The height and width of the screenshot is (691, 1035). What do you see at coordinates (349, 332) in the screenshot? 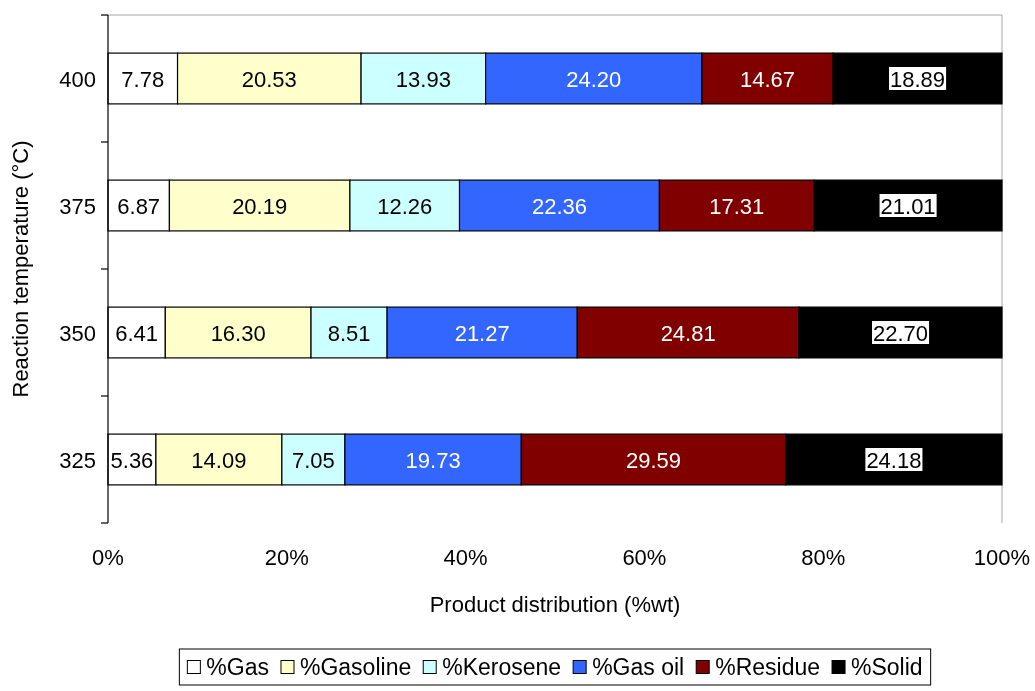
I see `data-label: 8.51` at bounding box center [349, 332].